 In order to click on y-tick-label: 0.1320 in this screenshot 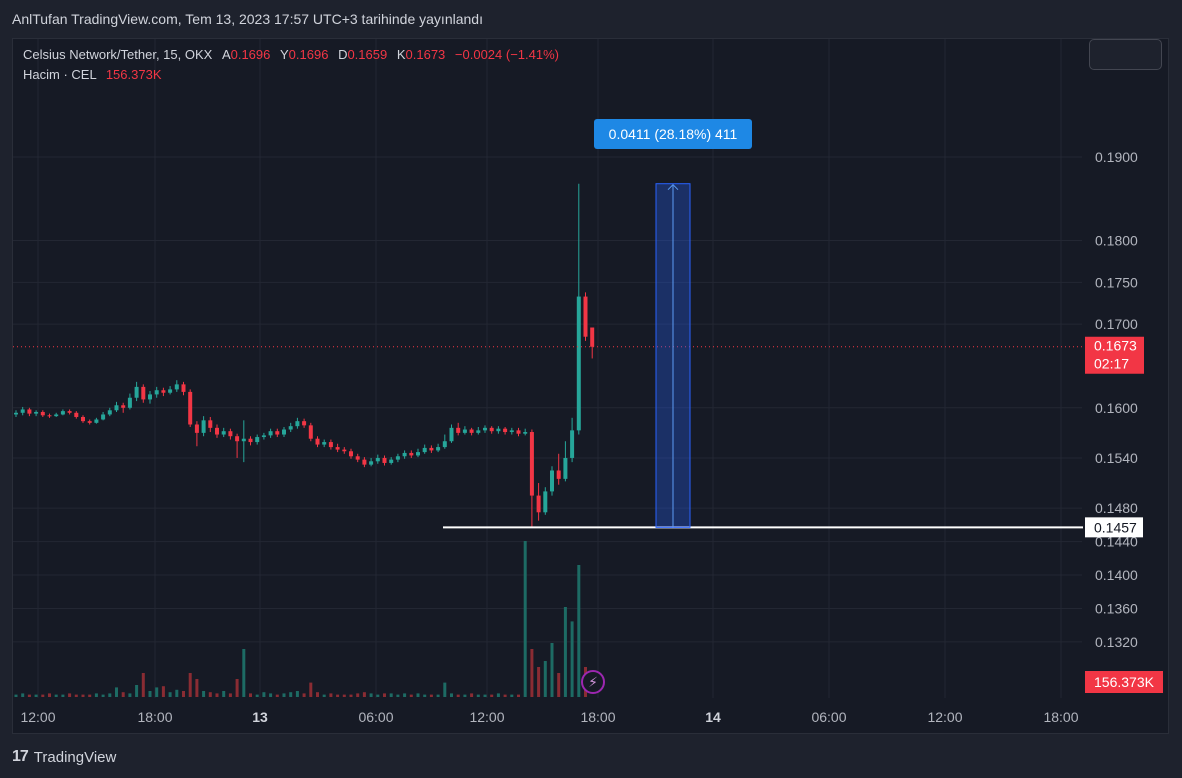, I will do `click(1116, 642)`.